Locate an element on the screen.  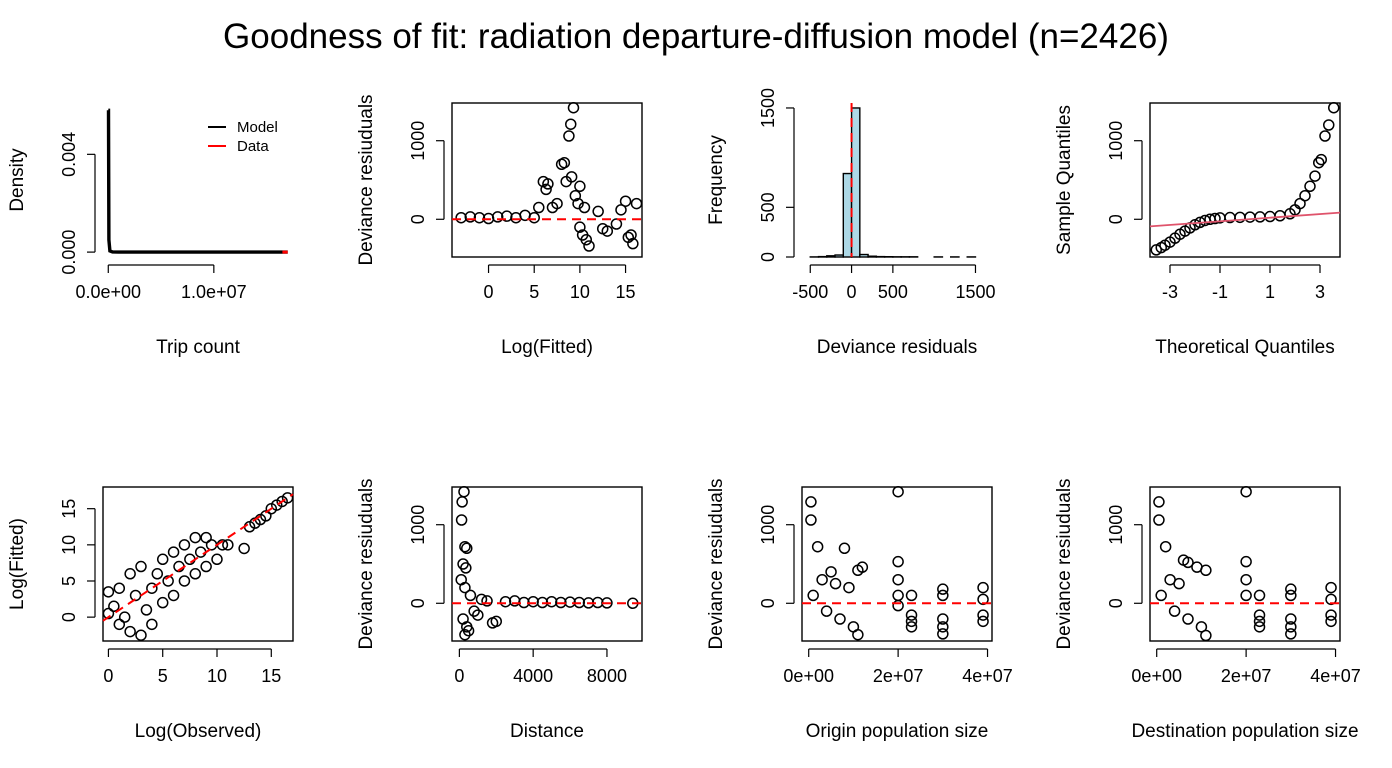
x-tick-label: 500 is located at coordinates (893, 292).